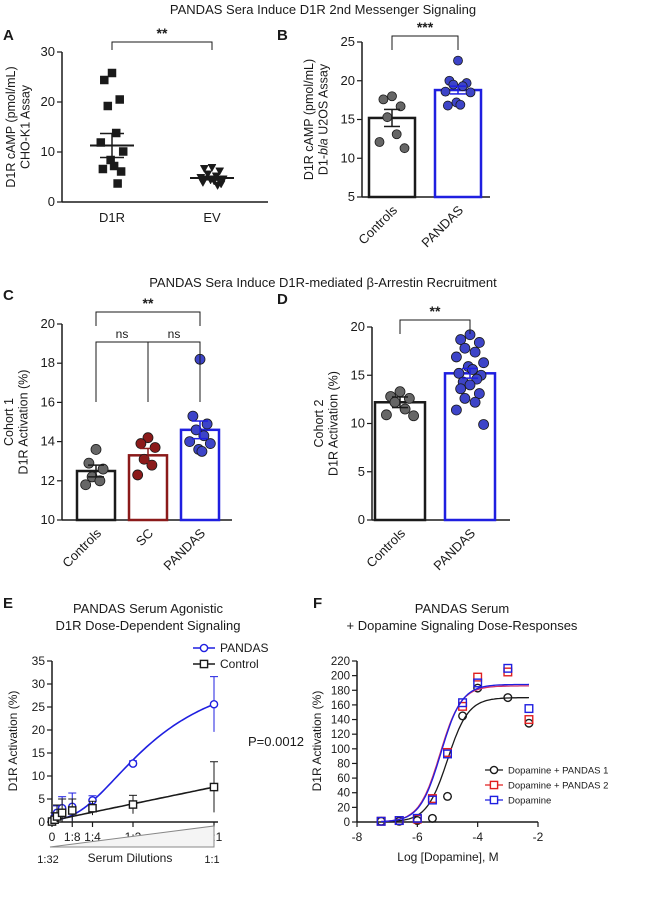  What do you see at coordinates (184, 549) in the screenshot?
I see `x-category-label: PANDAS` at bounding box center [184, 549].